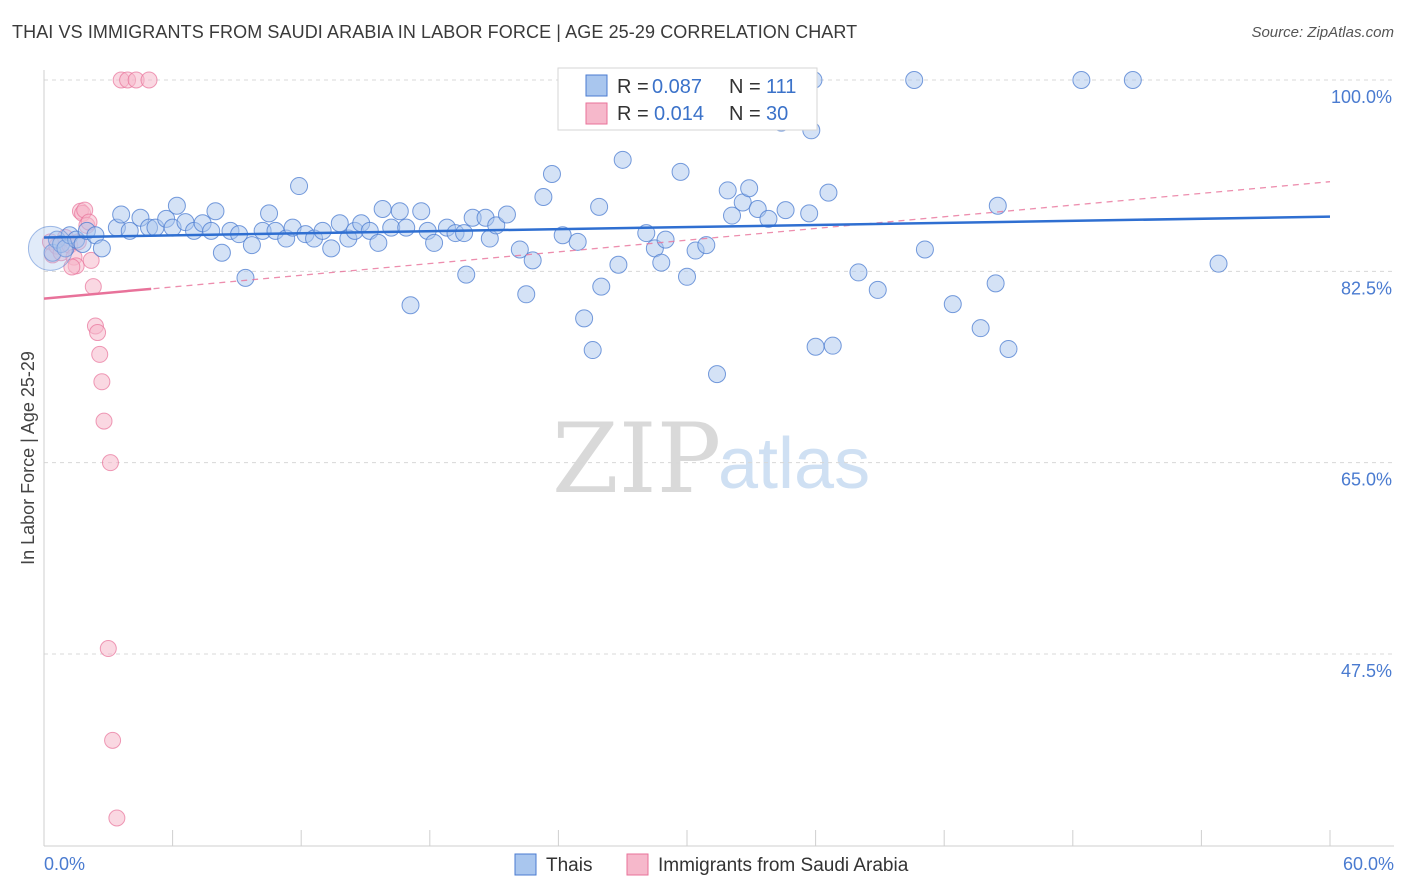 The image size is (1406, 892). Describe the element at coordinates (745, 87) in the screenshot. I see `legend-n-label-1: N =` at that location.